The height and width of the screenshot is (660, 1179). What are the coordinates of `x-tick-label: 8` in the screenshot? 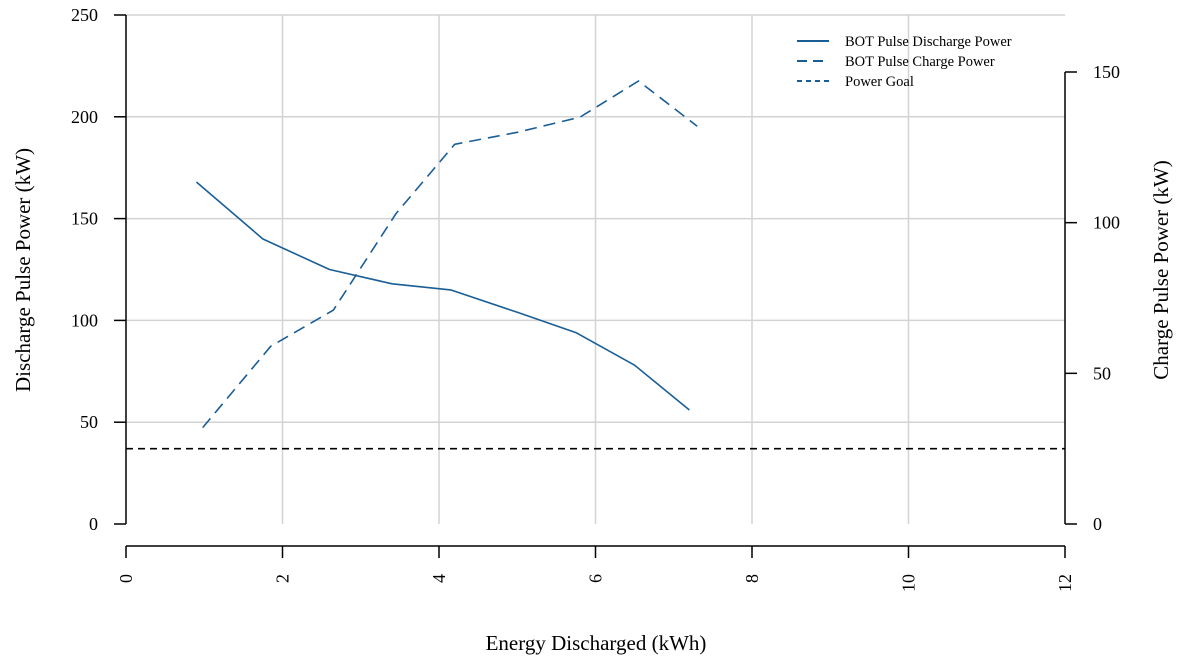 It's located at (752, 578).